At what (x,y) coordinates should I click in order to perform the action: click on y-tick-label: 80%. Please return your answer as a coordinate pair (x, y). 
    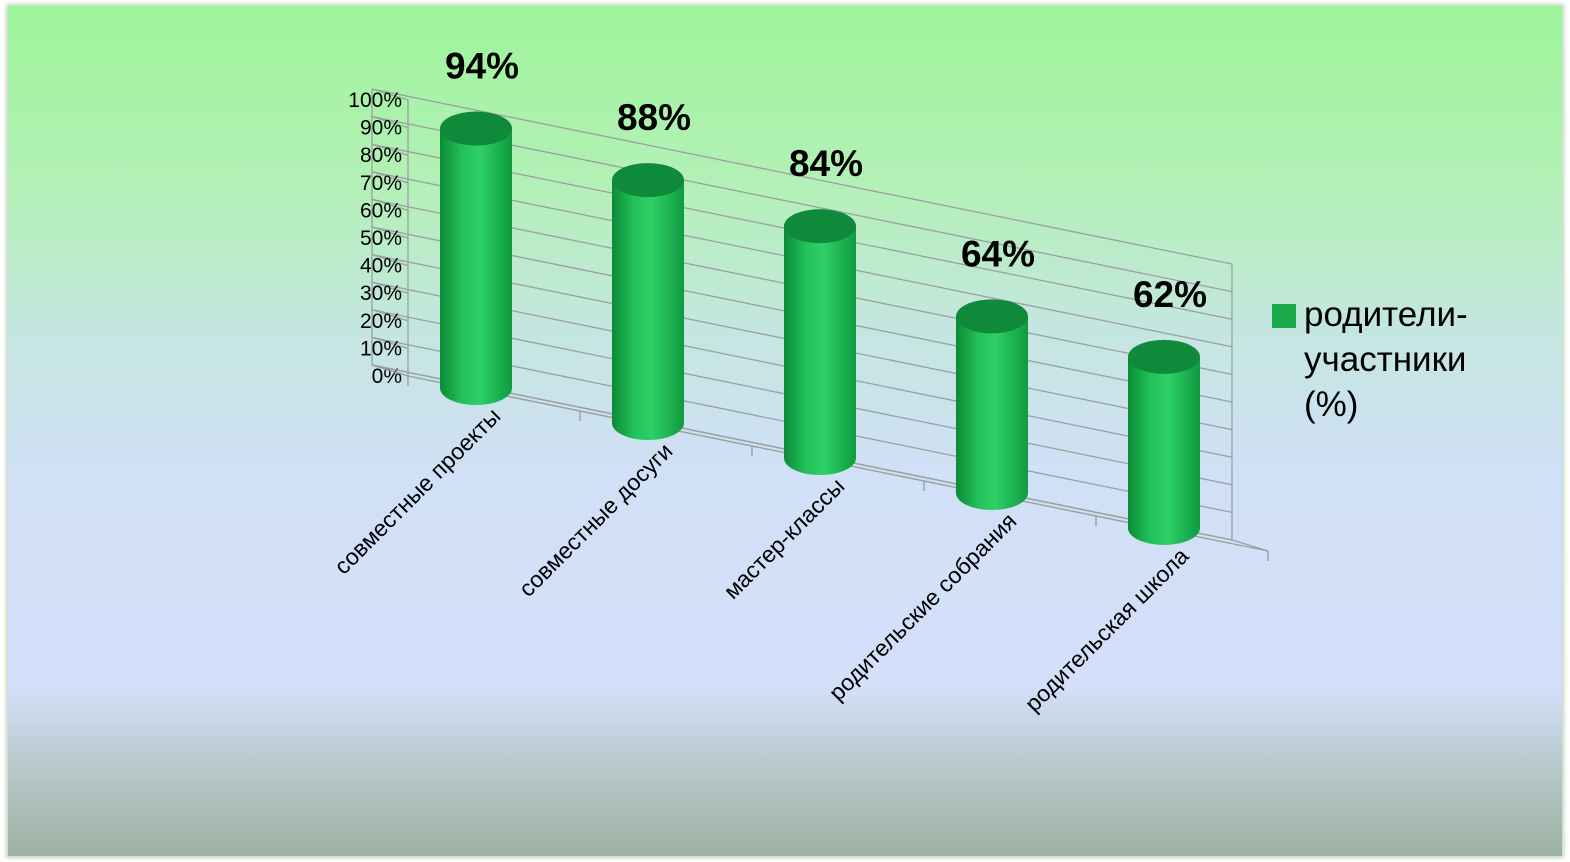
    Looking at the image, I should click on (381, 155).